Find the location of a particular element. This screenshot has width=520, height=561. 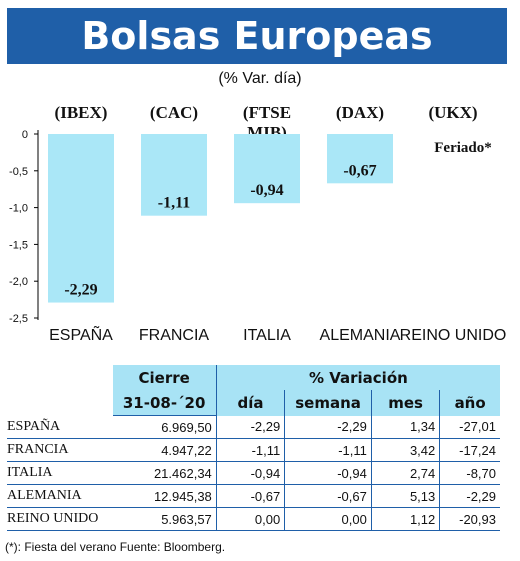

row-country-name: FRANCIA is located at coordinates (60, 450).